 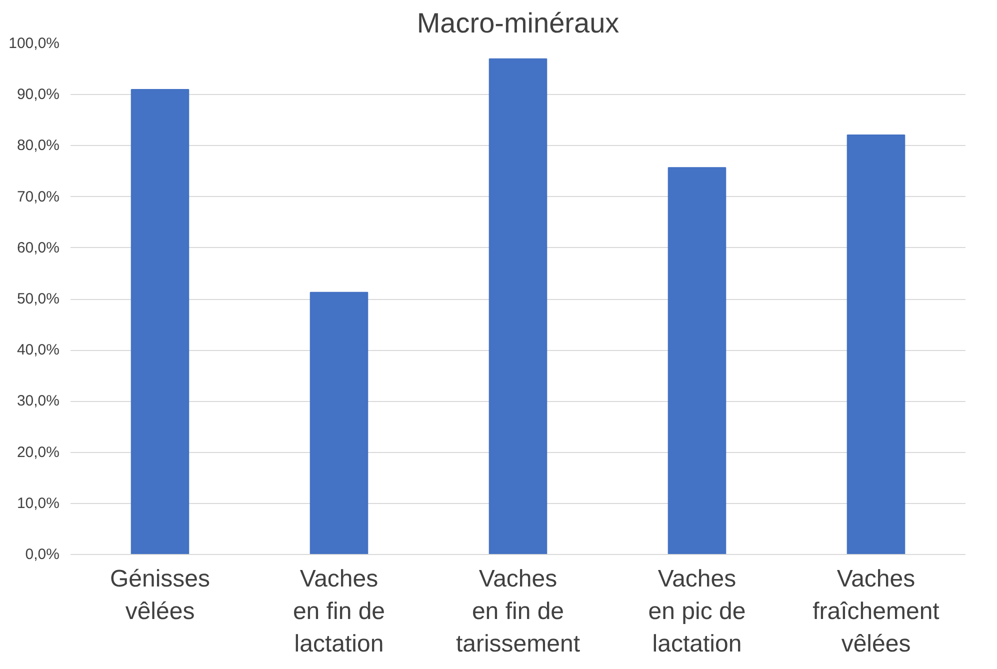 I want to click on chart-title: Macro-minéraux, so click(x=518, y=23).